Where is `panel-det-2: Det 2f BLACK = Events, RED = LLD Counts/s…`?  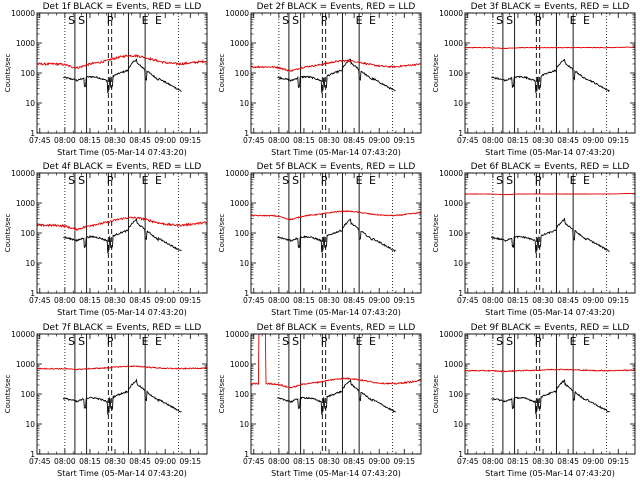 panel-det-2: Det 2f BLACK = Events, RED = LLD Counts/s… is located at coordinates (320, 79).